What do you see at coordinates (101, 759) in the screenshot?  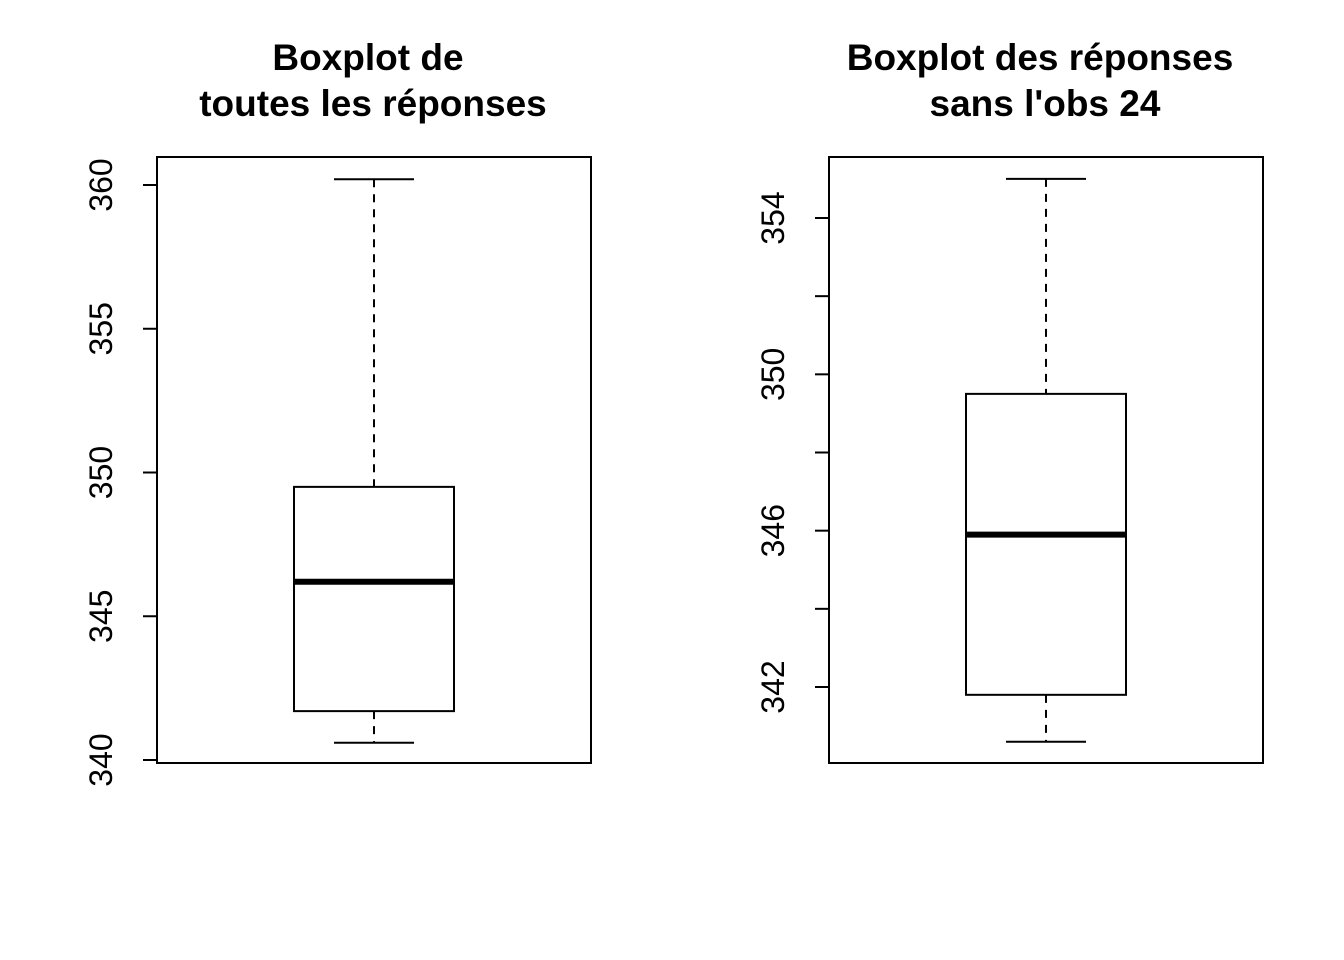 I see `y-tick-label: 340` at bounding box center [101, 759].